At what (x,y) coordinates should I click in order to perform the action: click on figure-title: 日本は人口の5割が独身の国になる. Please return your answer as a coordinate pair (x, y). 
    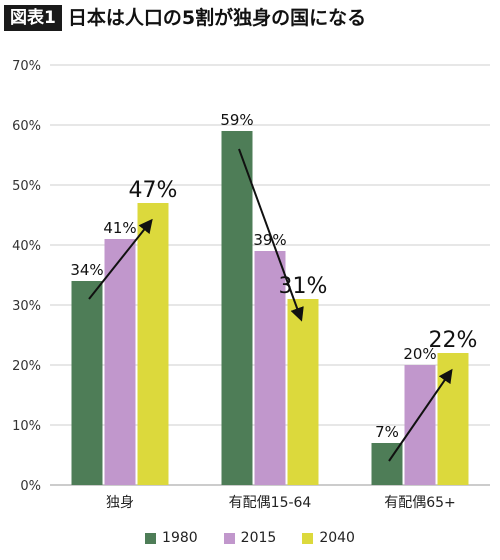
    Looking at the image, I should click on (217, 18).